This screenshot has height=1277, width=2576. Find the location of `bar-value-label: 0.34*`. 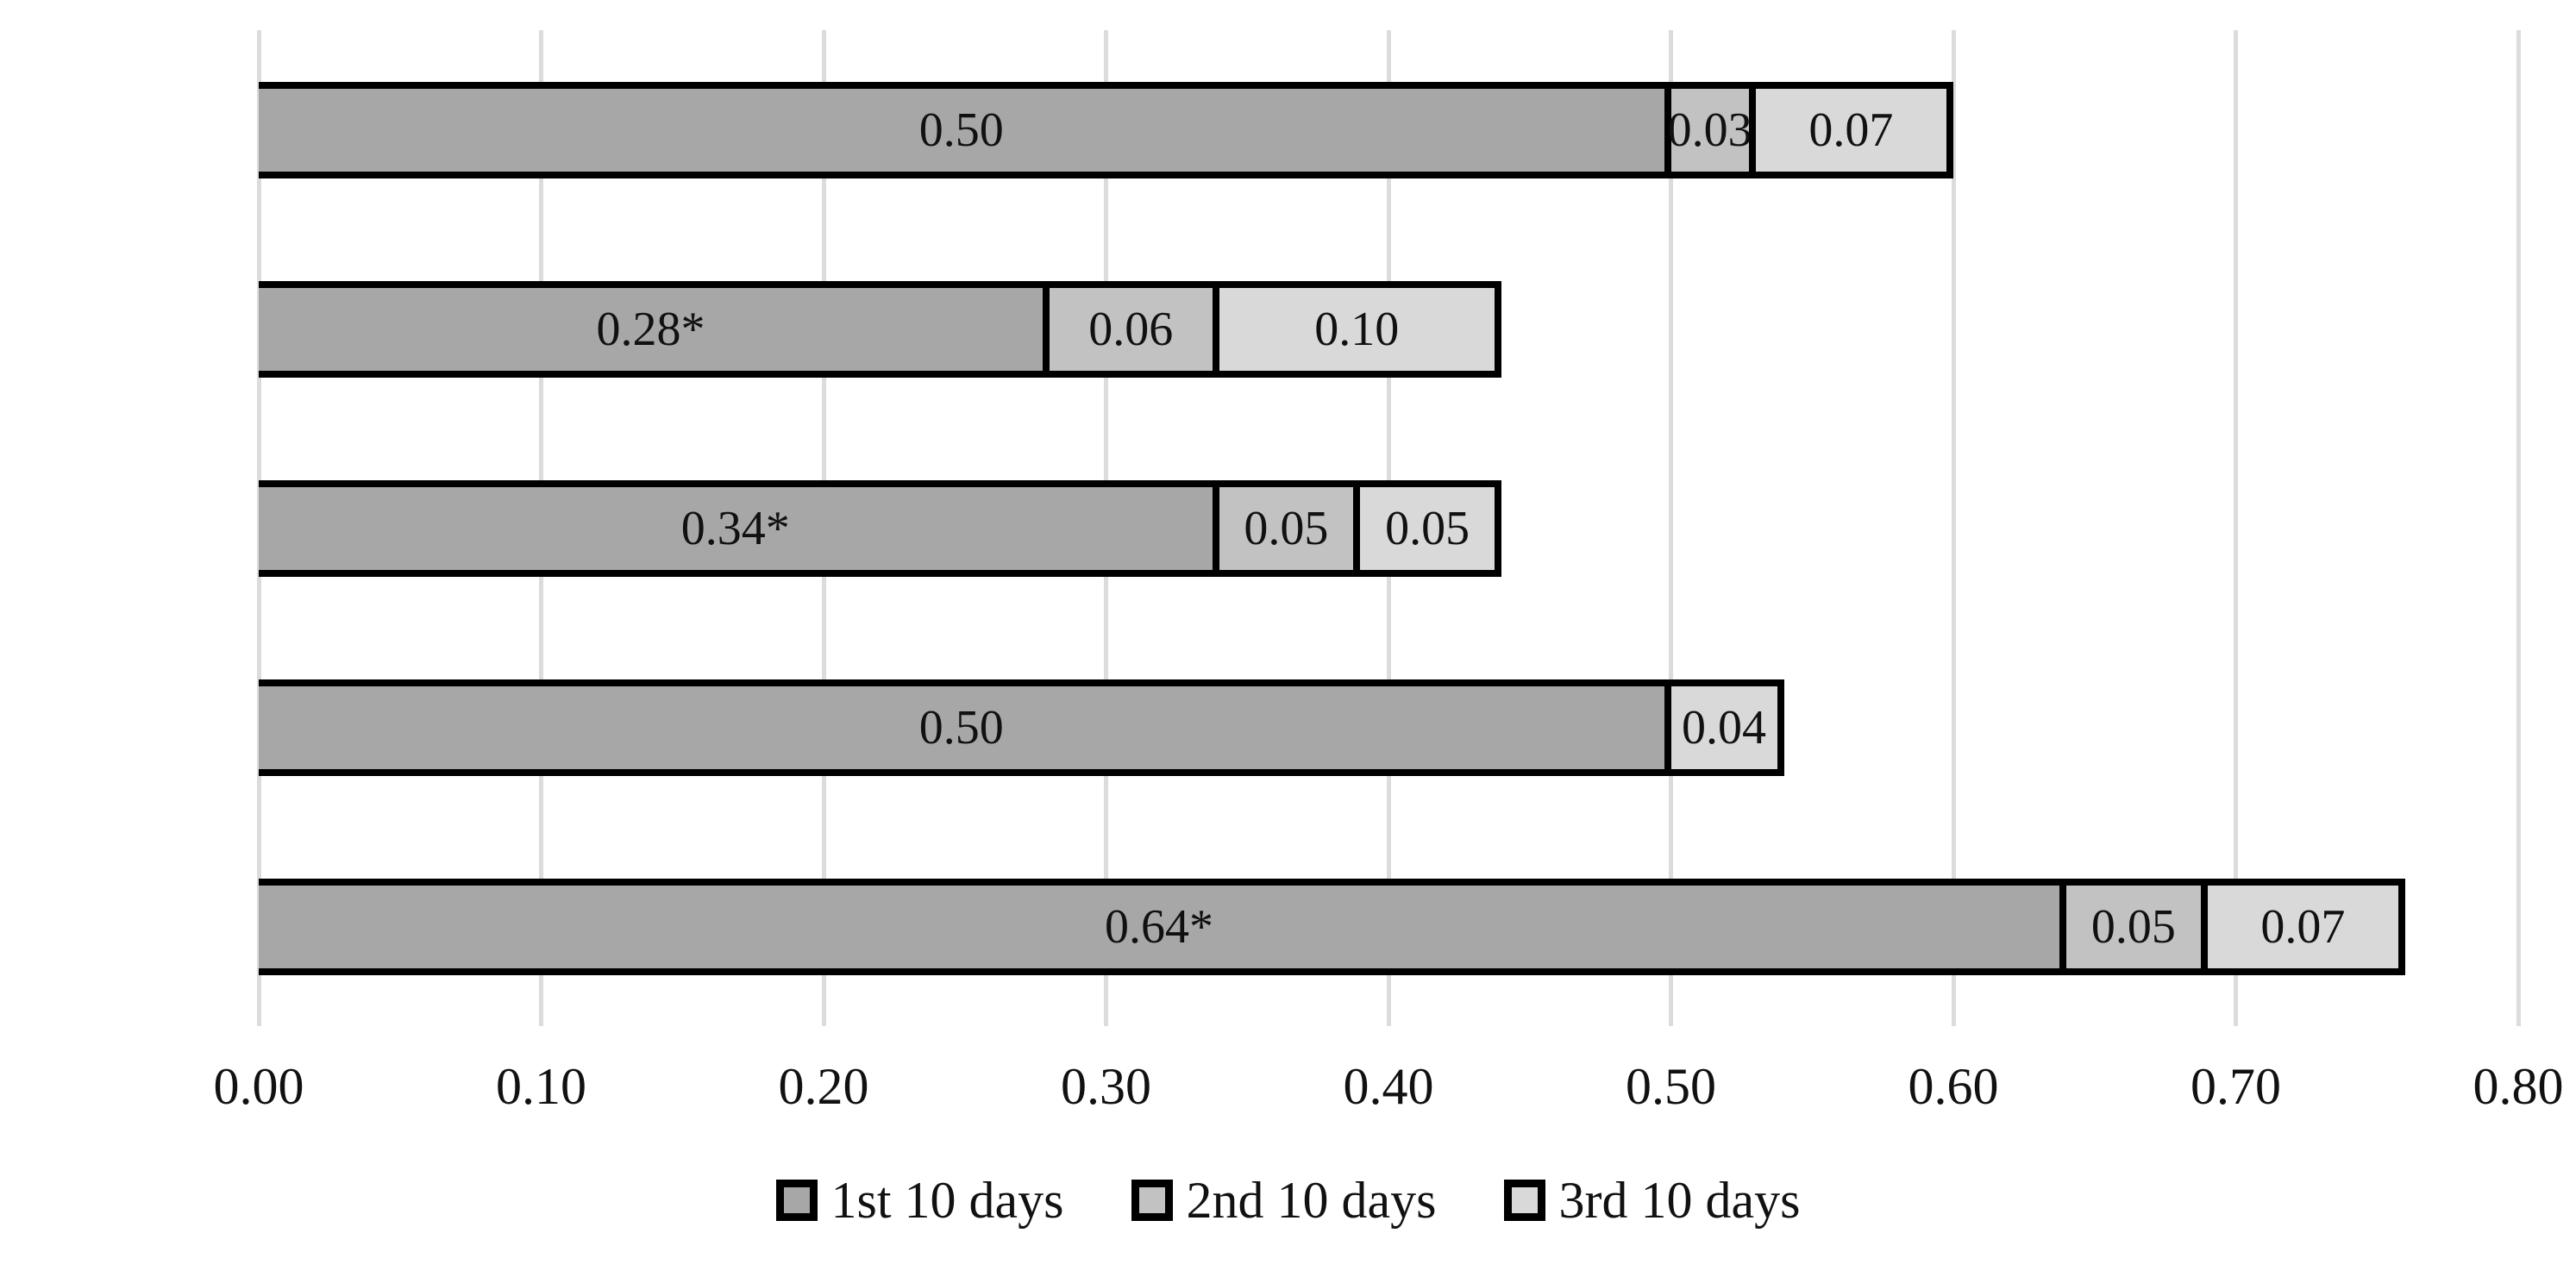

bar-value-label: 0.34* is located at coordinates (735, 528).